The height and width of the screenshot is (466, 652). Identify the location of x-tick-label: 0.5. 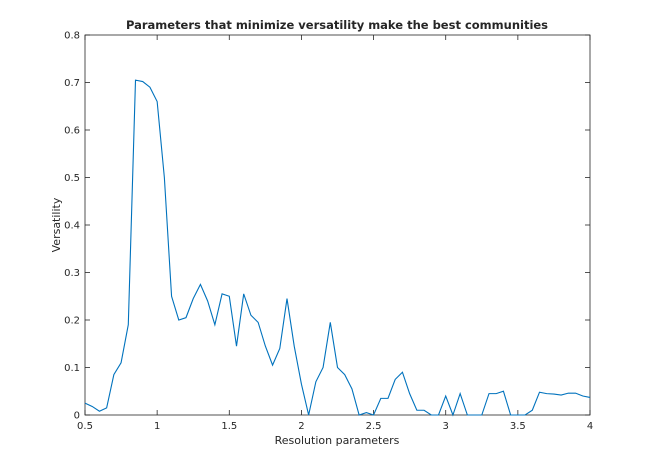
(85, 426).